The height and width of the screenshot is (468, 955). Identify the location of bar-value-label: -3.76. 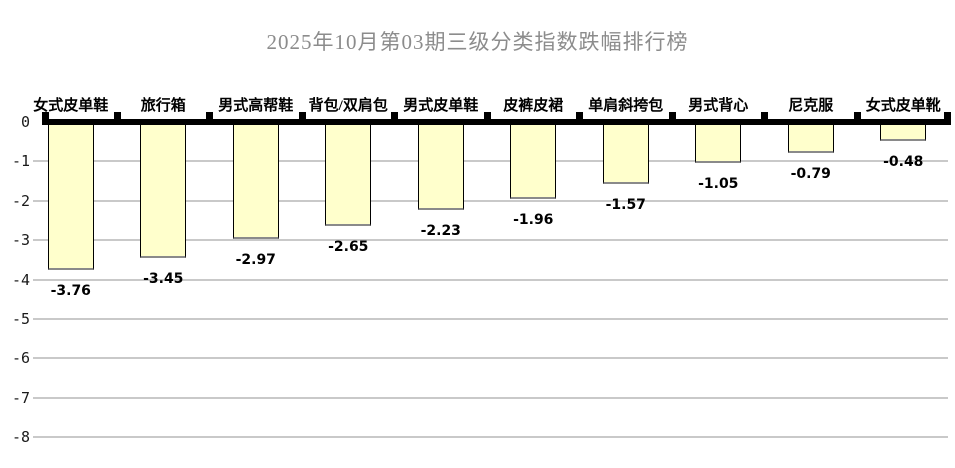
(70, 291).